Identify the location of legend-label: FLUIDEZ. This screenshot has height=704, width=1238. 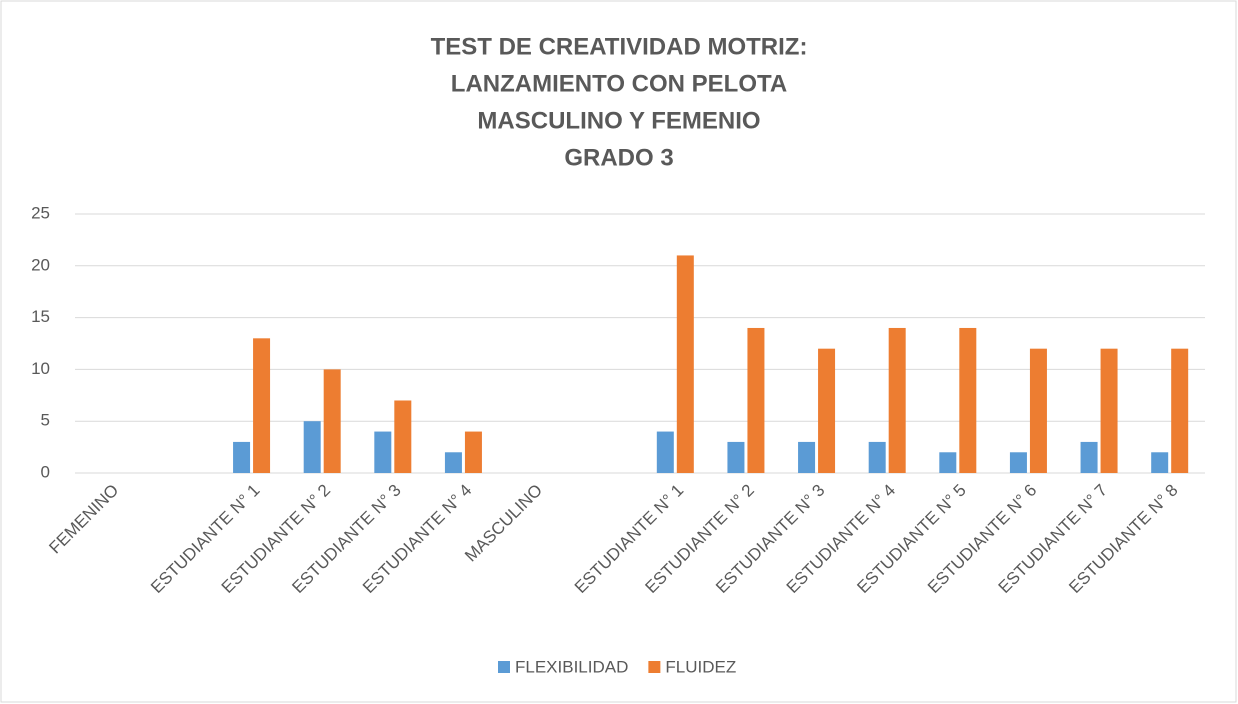
(700, 666).